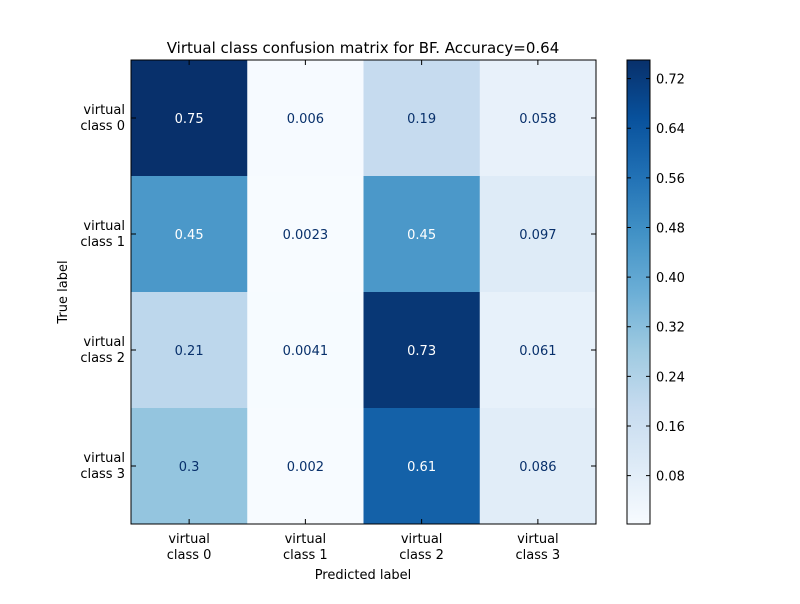 This screenshot has height=604, width=800. I want to click on x-tick-label: class 2, so click(421, 555).